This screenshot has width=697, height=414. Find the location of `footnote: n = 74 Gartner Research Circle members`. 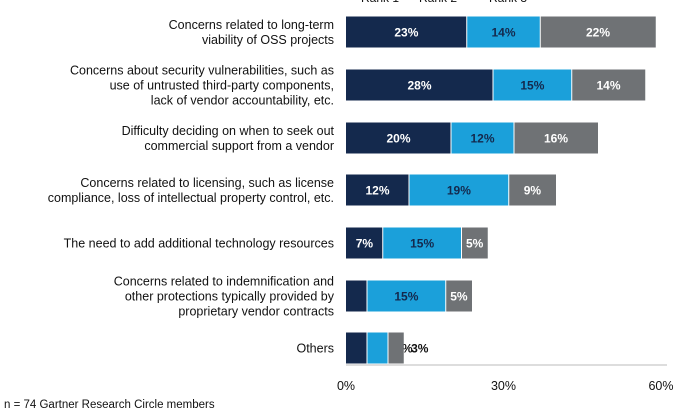

footnote: n = 74 Gartner Research Circle members is located at coordinates (109, 405).